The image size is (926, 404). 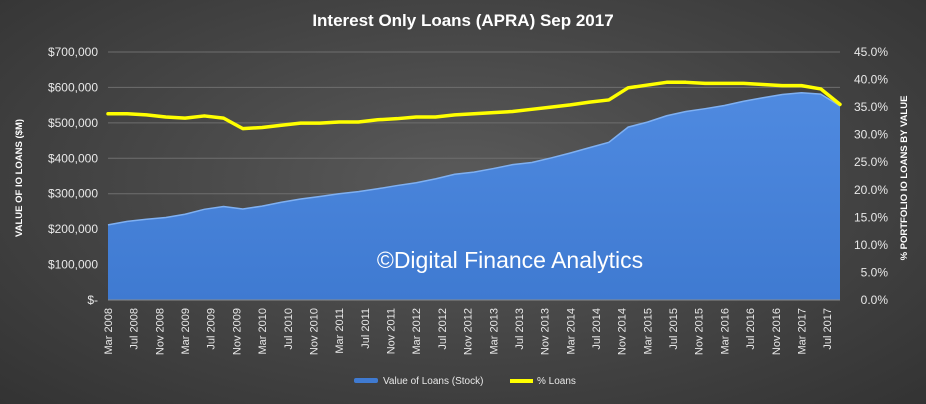 I want to click on x-tick-label: Mar 2017, so click(x=802, y=331).